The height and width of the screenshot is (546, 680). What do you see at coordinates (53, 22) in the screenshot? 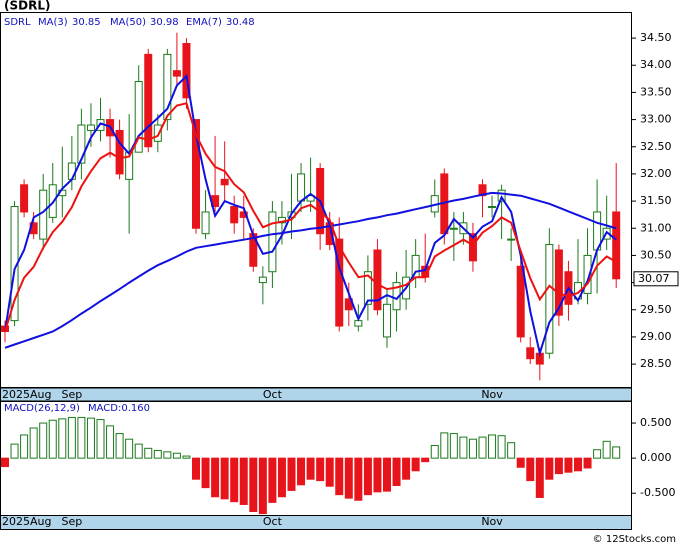
I see `legend-label: MA(3)` at bounding box center [53, 22].